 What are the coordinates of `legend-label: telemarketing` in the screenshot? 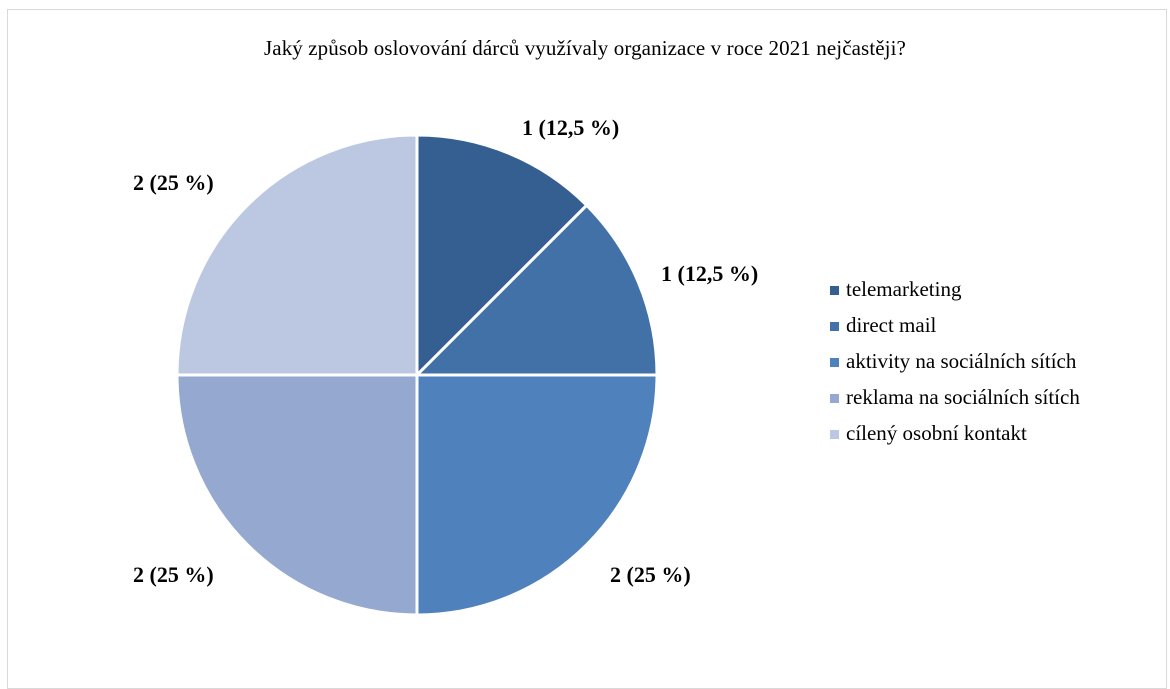 It's located at (904, 288).